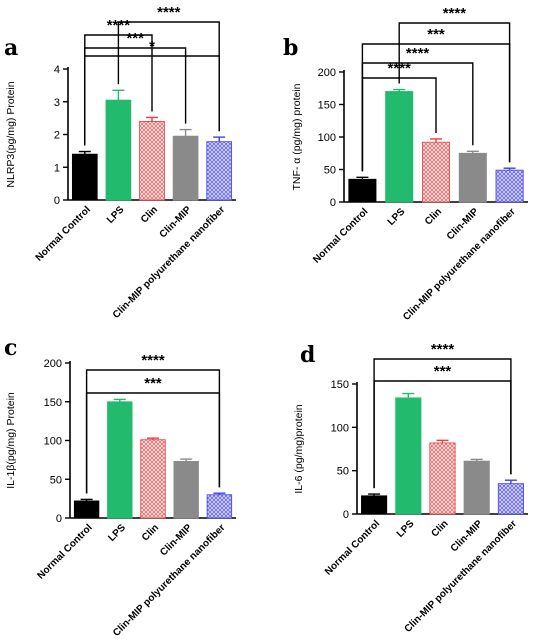 The width and height of the screenshot is (550, 642). I want to click on panel-letter: c, so click(10, 348).